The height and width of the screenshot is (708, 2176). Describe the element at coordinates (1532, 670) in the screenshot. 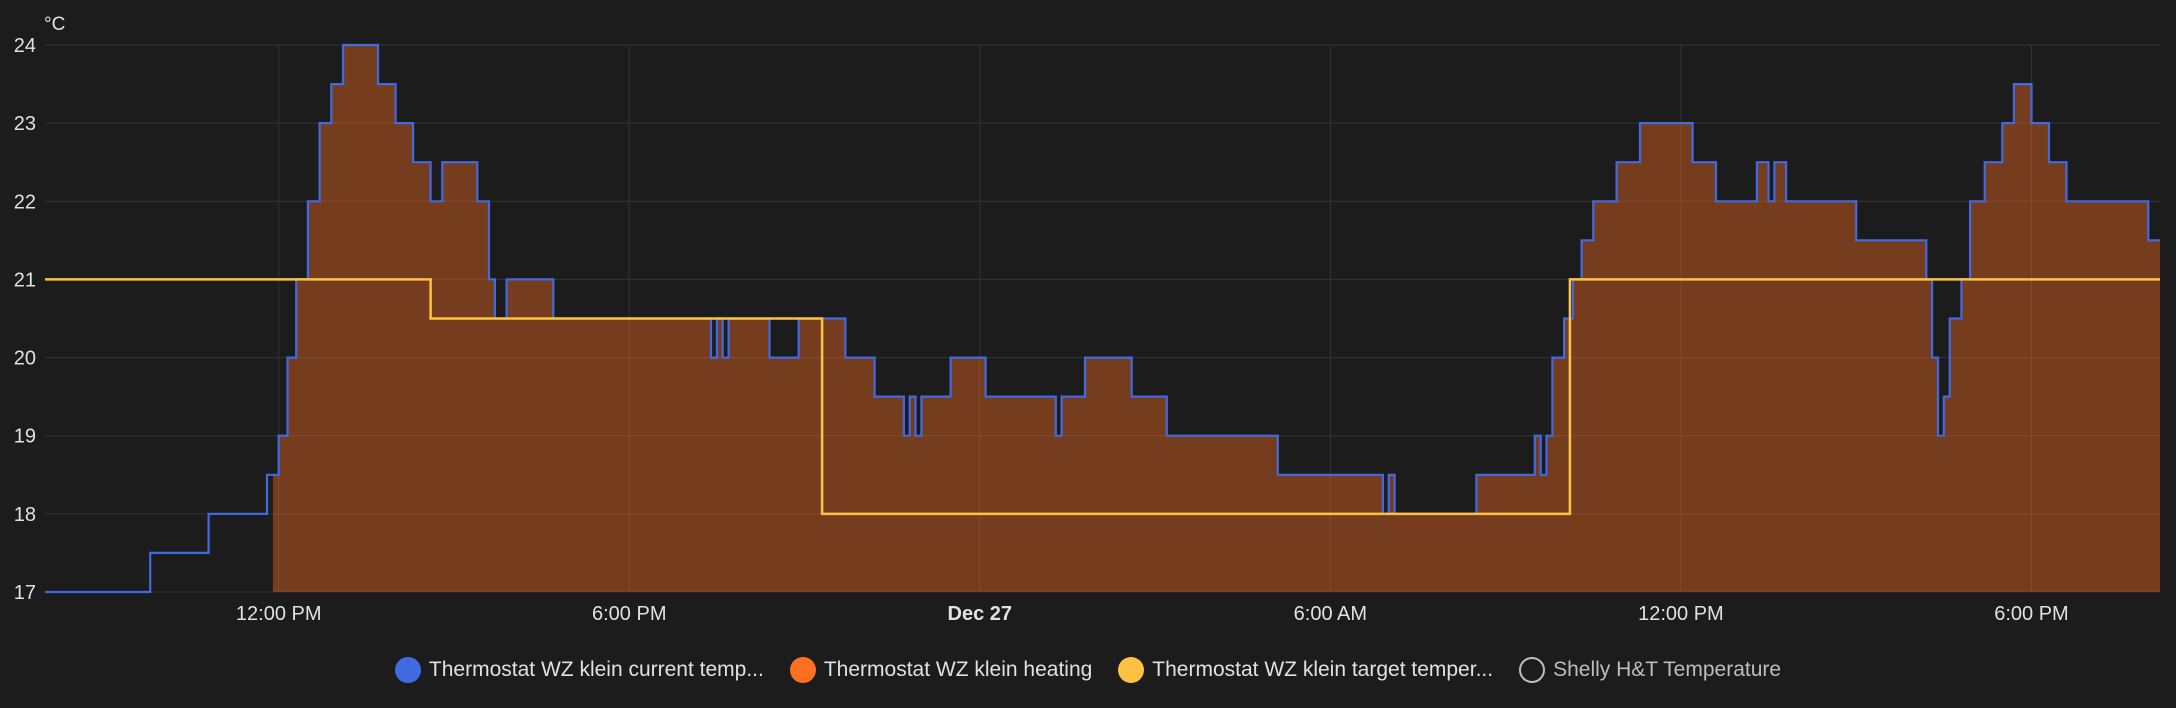

I see `shelly-temperature-hollow-dot-icon` at that location.